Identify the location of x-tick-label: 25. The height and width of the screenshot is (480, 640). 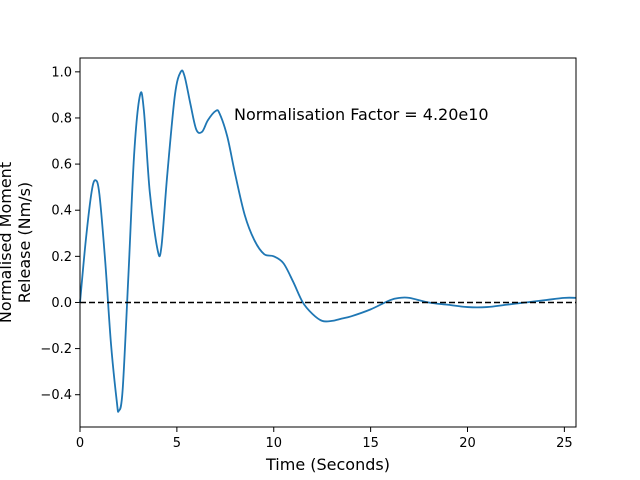
(564, 443).